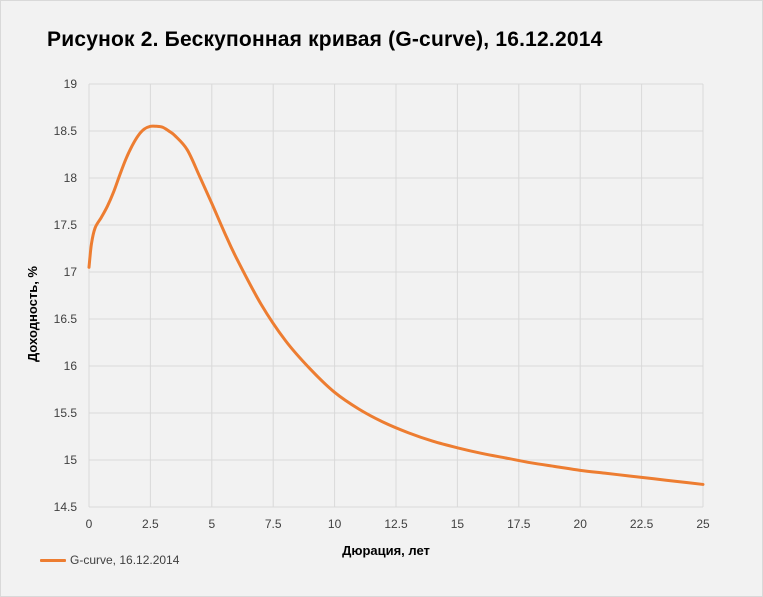 The image size is (763, 597). What do you see at coordinates (71, 366) in the screenshot?
I see `y-tick-label: 16` at bounding box center [71, 366].